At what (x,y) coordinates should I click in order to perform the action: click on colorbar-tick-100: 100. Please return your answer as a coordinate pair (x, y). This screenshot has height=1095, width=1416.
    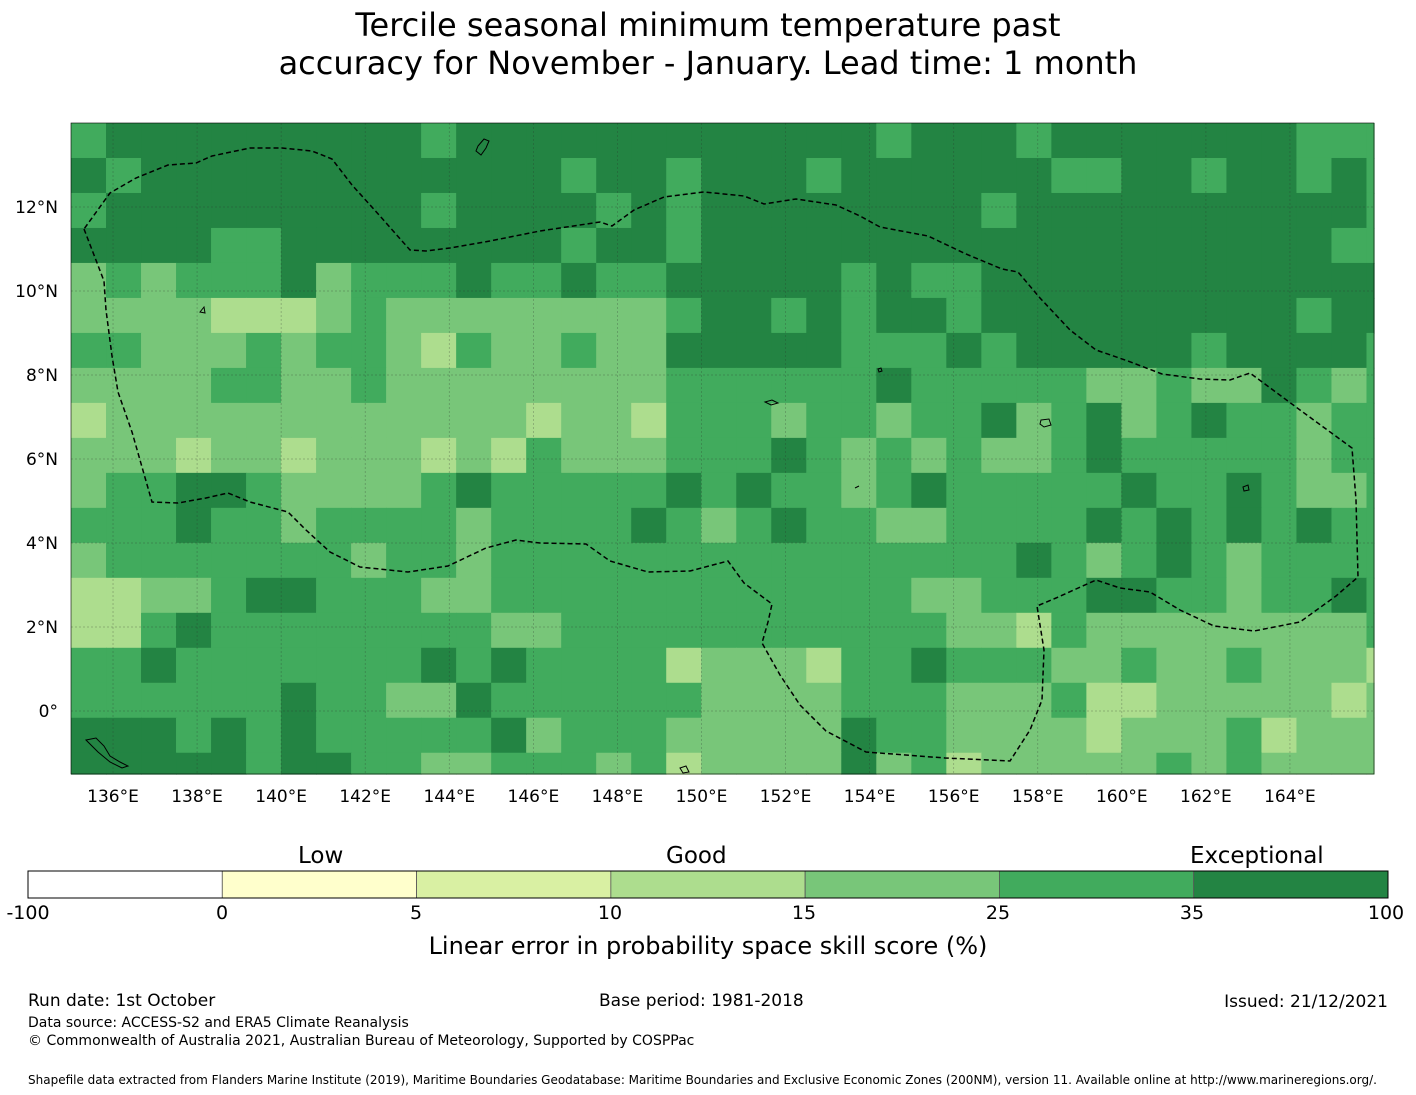
    Looking at the image, I should click on (1386, 913).